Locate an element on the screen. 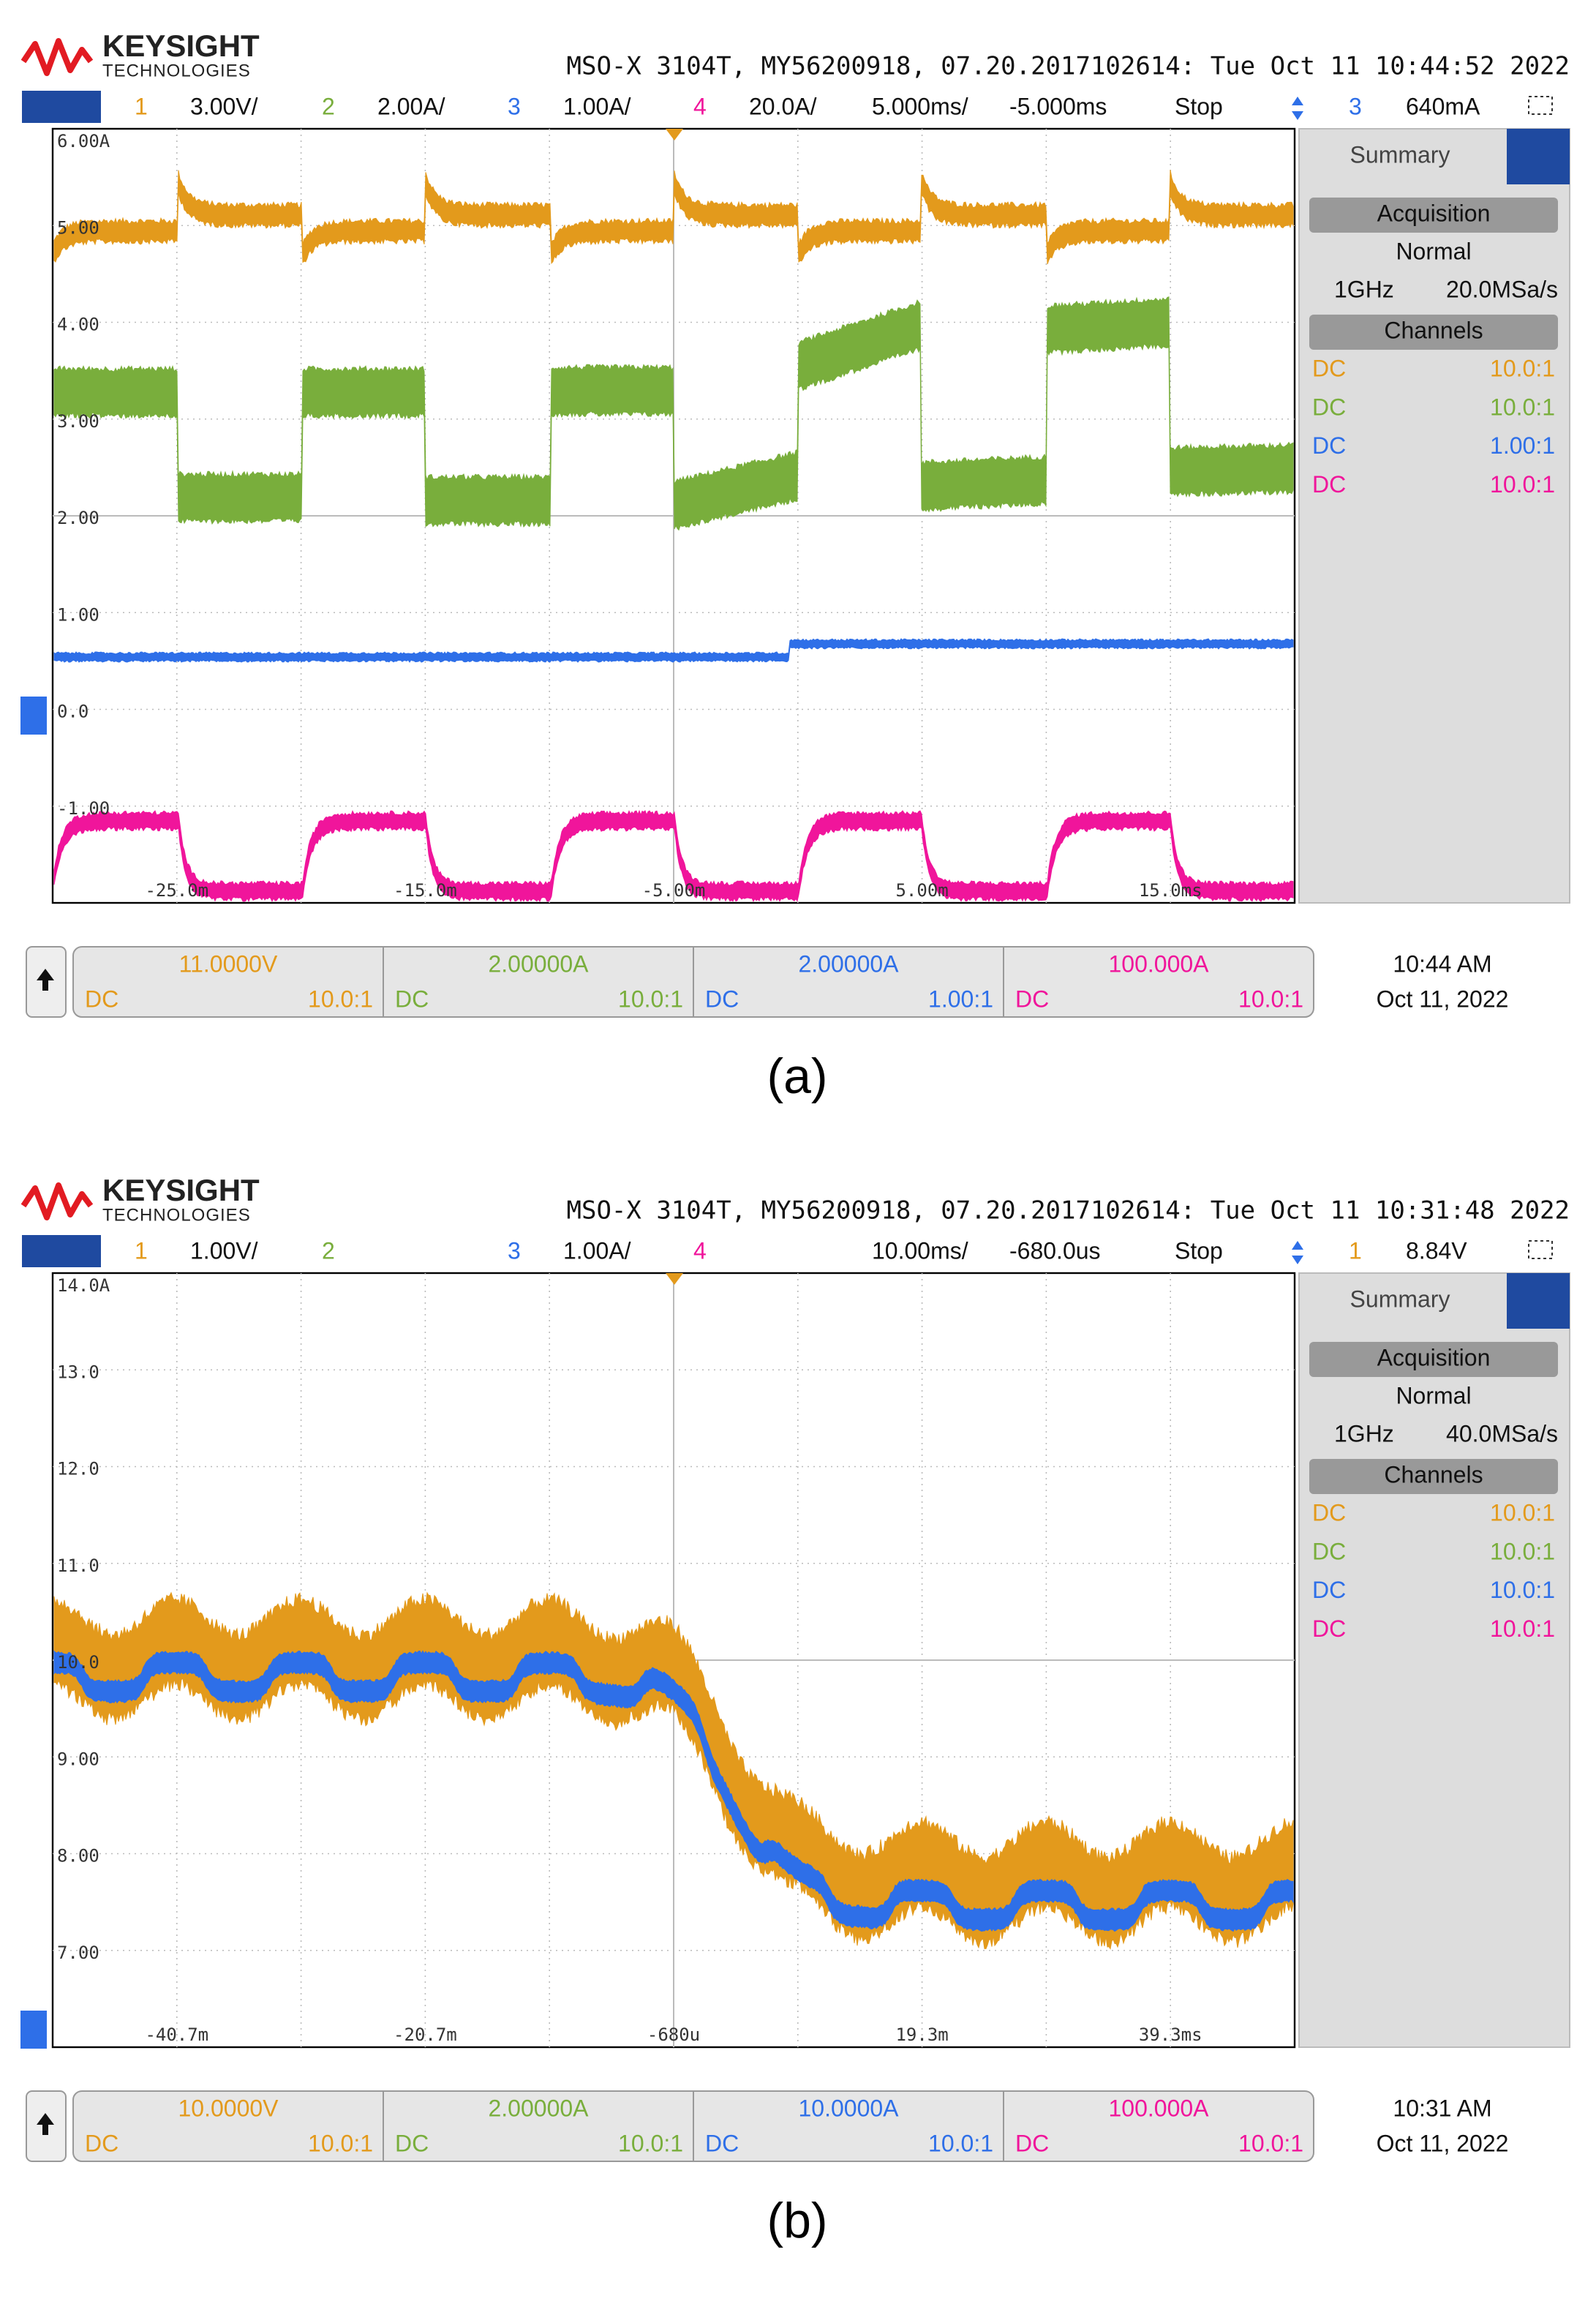 This screenshot has width=1596, height=2304. delay: -680.0us is located at coordinates (1055, 1250).